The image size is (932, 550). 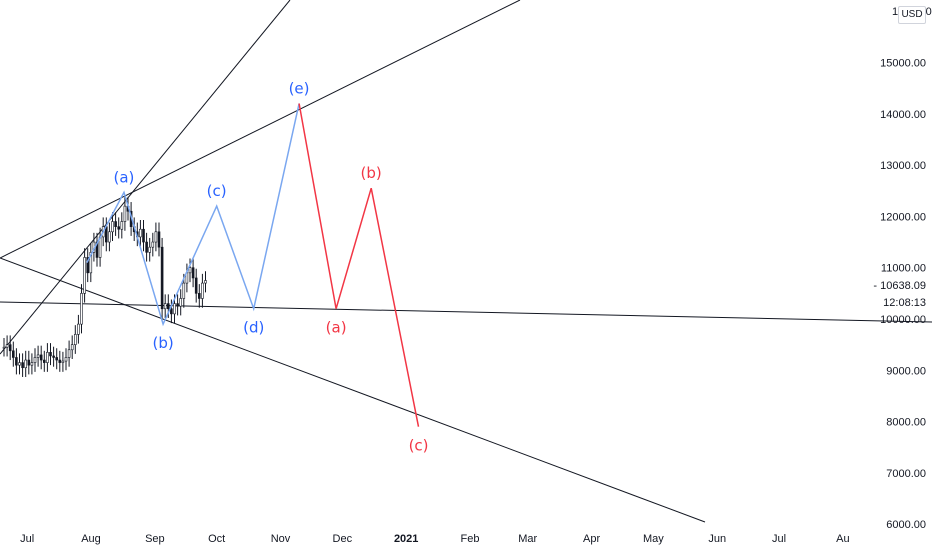 I want to click on current-price-label: - 10638.09, so click(x=899, y=286).